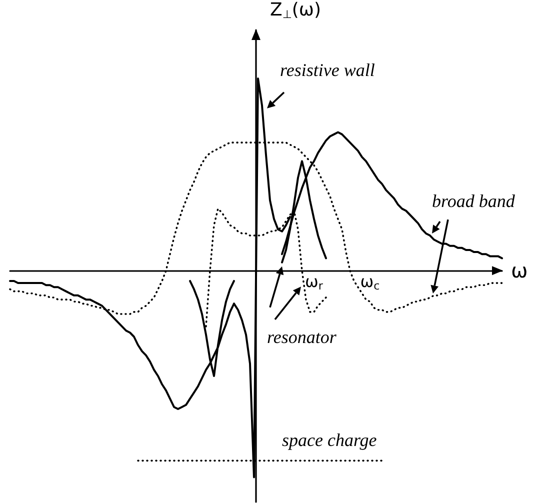 This screenshot has height=504, width=543. What do you see at coordinates (473, 200) in the screenshot?
I see `series-label: broad band` at bounding box center [473, 200].